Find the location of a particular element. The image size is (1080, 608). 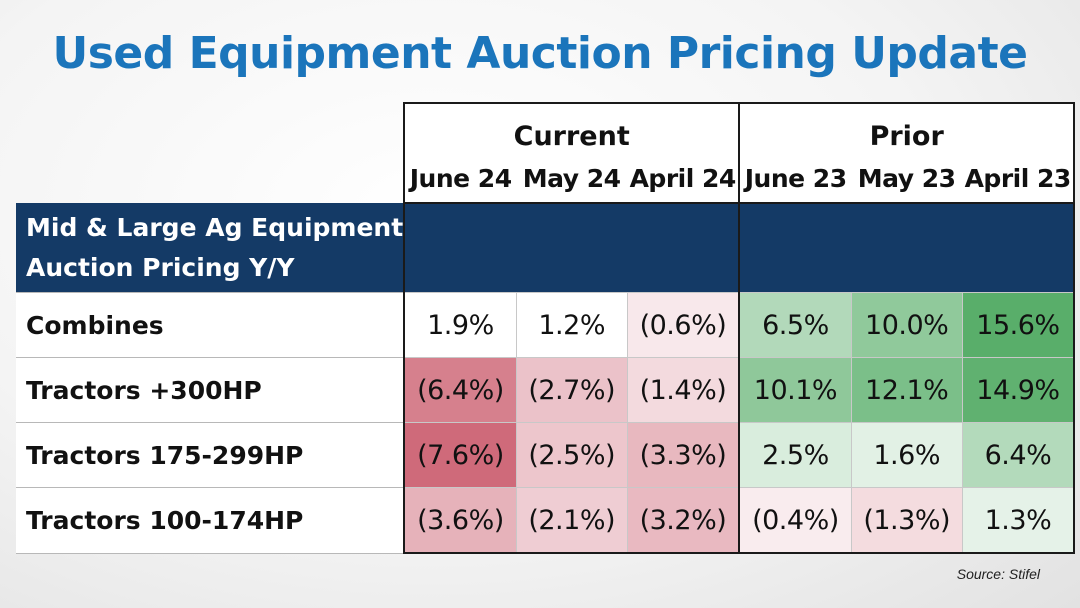

table-cell: (1.4%) is located at coordinates (683, 390).